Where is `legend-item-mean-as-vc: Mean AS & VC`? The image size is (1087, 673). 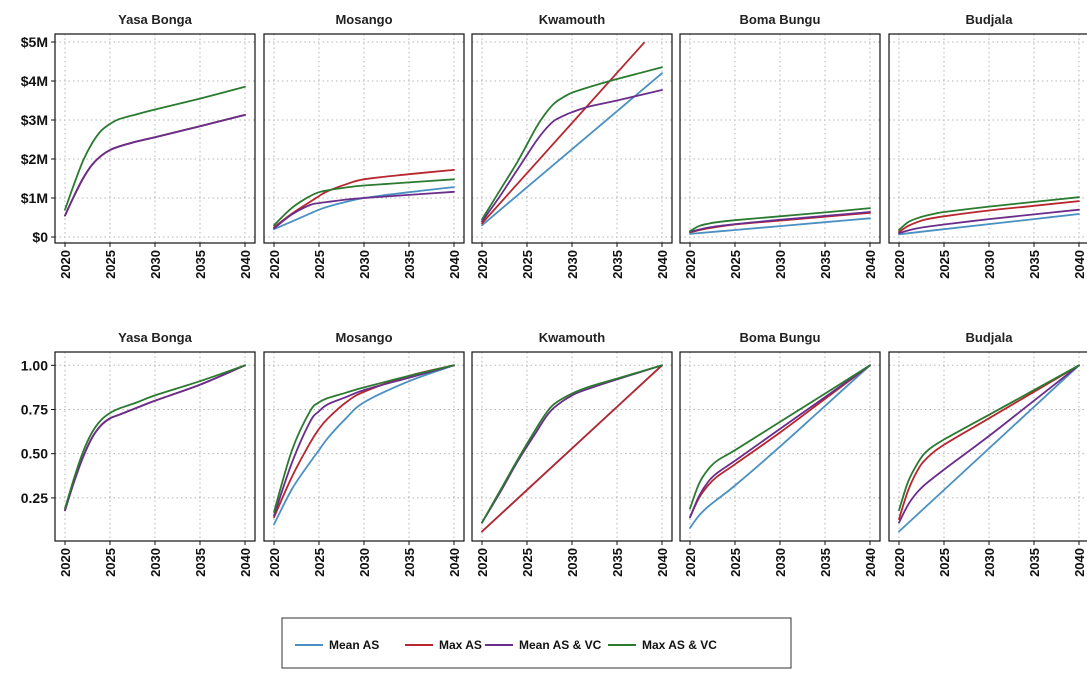 legend-item-mean-as-vc: Mean AS & VC is located at coordinates (543, 645).